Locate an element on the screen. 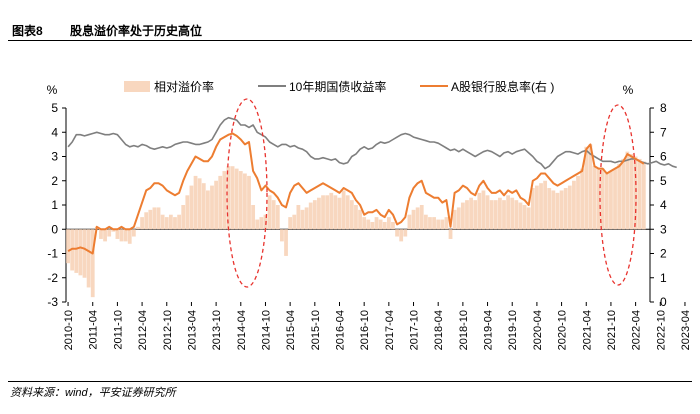 The image size is (700, 414). left-tick-label: 4 is located at coordinates (54, 132).